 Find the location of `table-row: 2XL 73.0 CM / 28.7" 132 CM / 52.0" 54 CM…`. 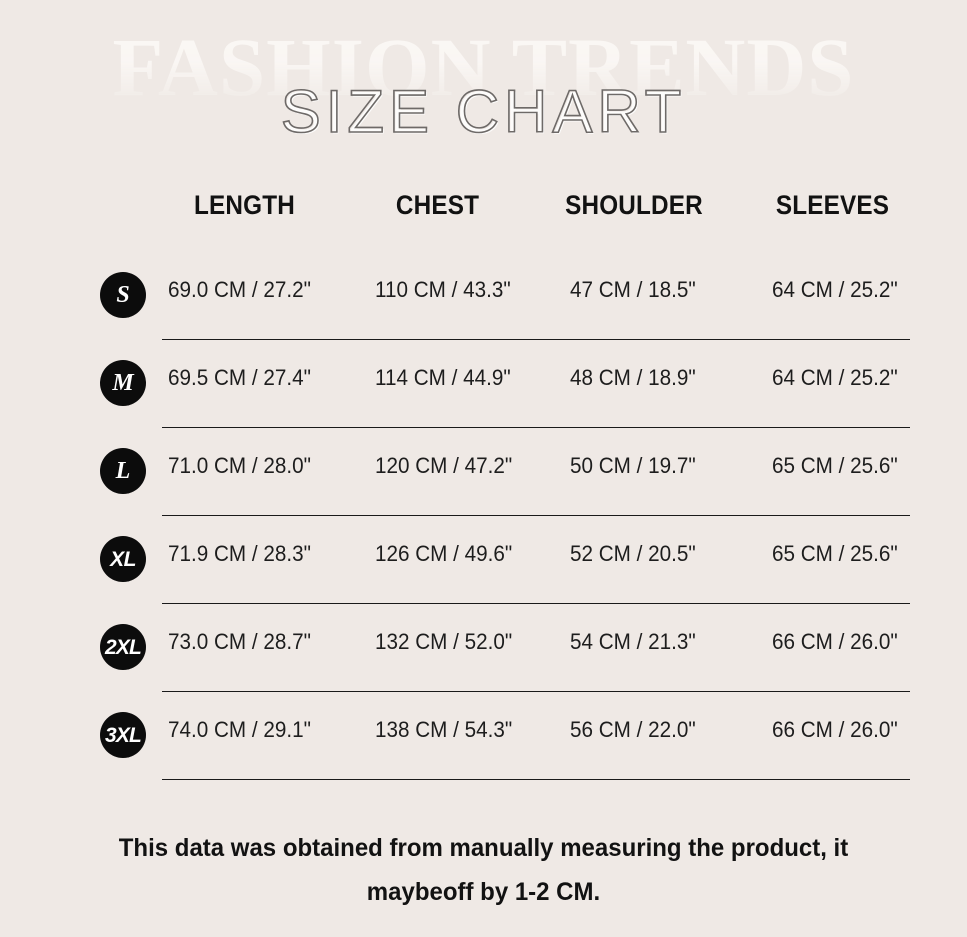

table-row: 2XL 73.0 CM / 28.7" 132 CM / 52.0" 54 CM… is located at coordinates (483, 648).